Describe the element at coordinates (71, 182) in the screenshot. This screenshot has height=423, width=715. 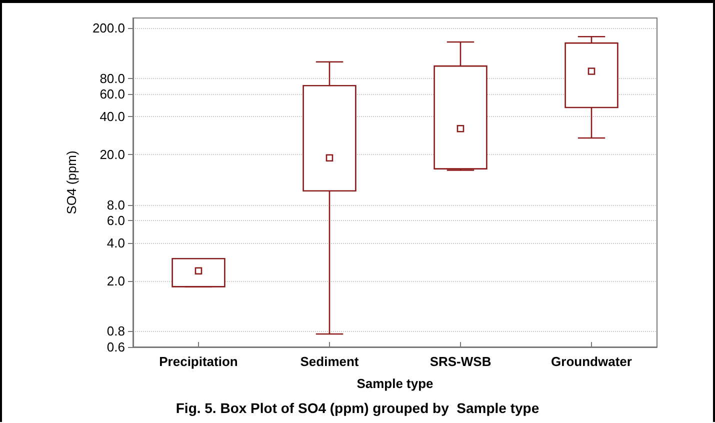
I see `y-axis-title: SO4 (ppm)` at that location.